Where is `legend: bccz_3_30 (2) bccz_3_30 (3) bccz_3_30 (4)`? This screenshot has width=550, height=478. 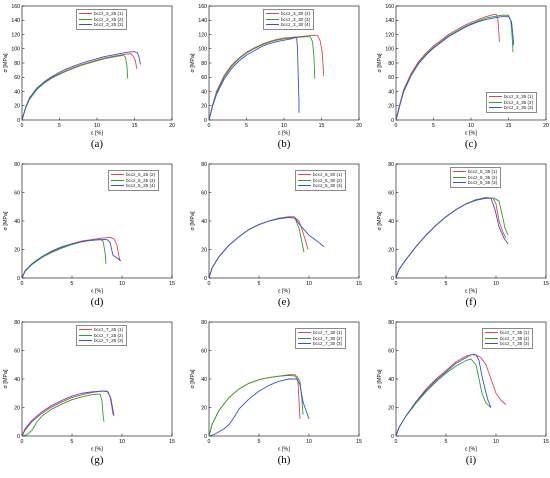 legend: bccz_3_30 (2) bccz_3_30 (3) bccz_3_30 (4) is located at coordinates (289, 19).